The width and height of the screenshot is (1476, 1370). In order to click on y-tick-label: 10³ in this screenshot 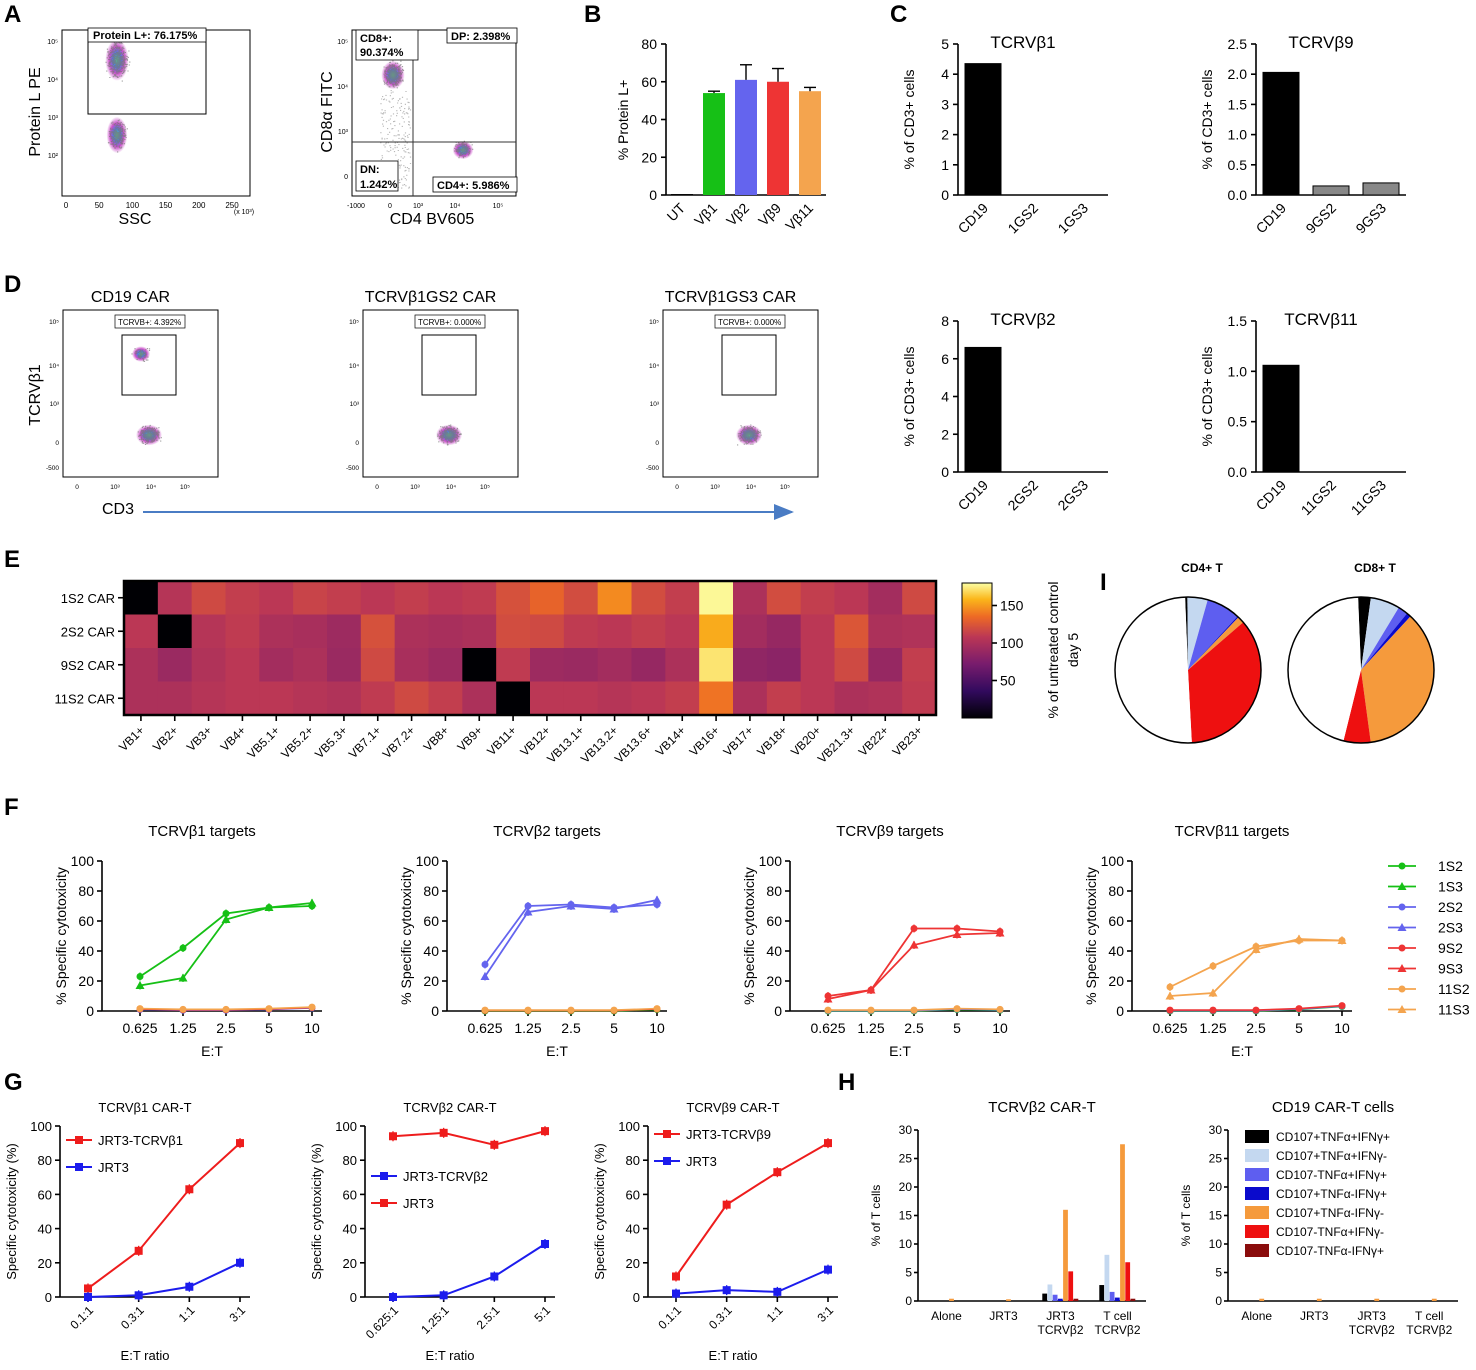, I will do `click(343, 132)`.